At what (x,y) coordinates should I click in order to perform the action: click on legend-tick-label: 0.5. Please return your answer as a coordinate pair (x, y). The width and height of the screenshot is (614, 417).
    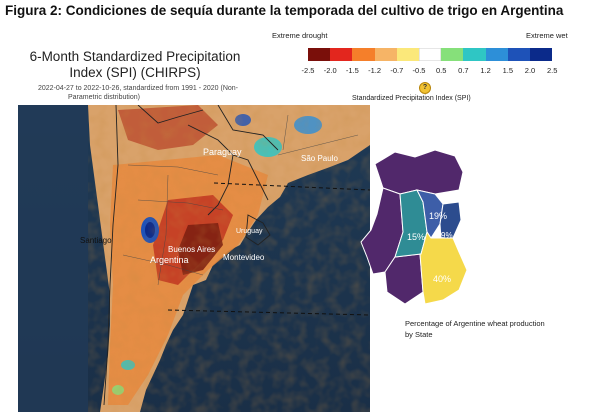
    Looking at the image, I should click on (441, 70).